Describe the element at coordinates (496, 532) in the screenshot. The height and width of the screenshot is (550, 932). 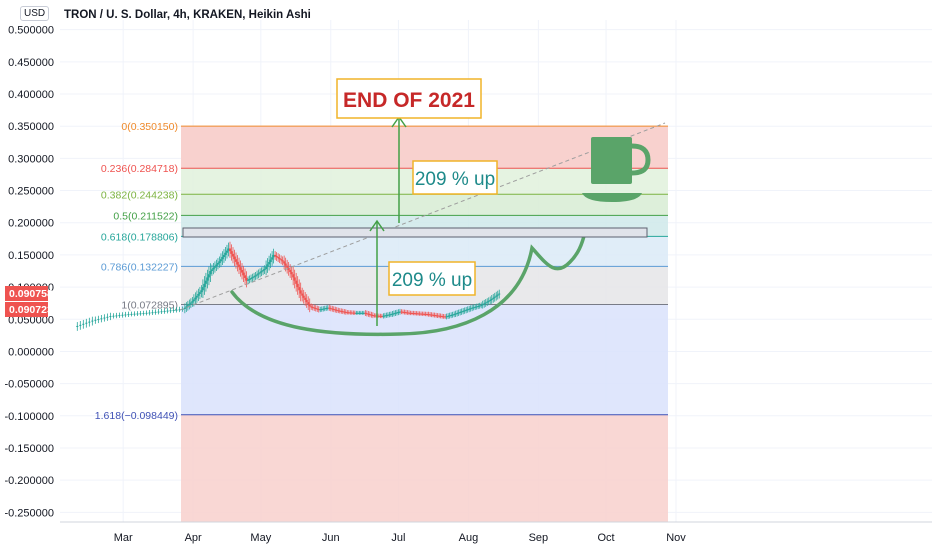
I see `x-axis: Mar Apr May Jun Jul Aug Sep Oct Nov` at that location.